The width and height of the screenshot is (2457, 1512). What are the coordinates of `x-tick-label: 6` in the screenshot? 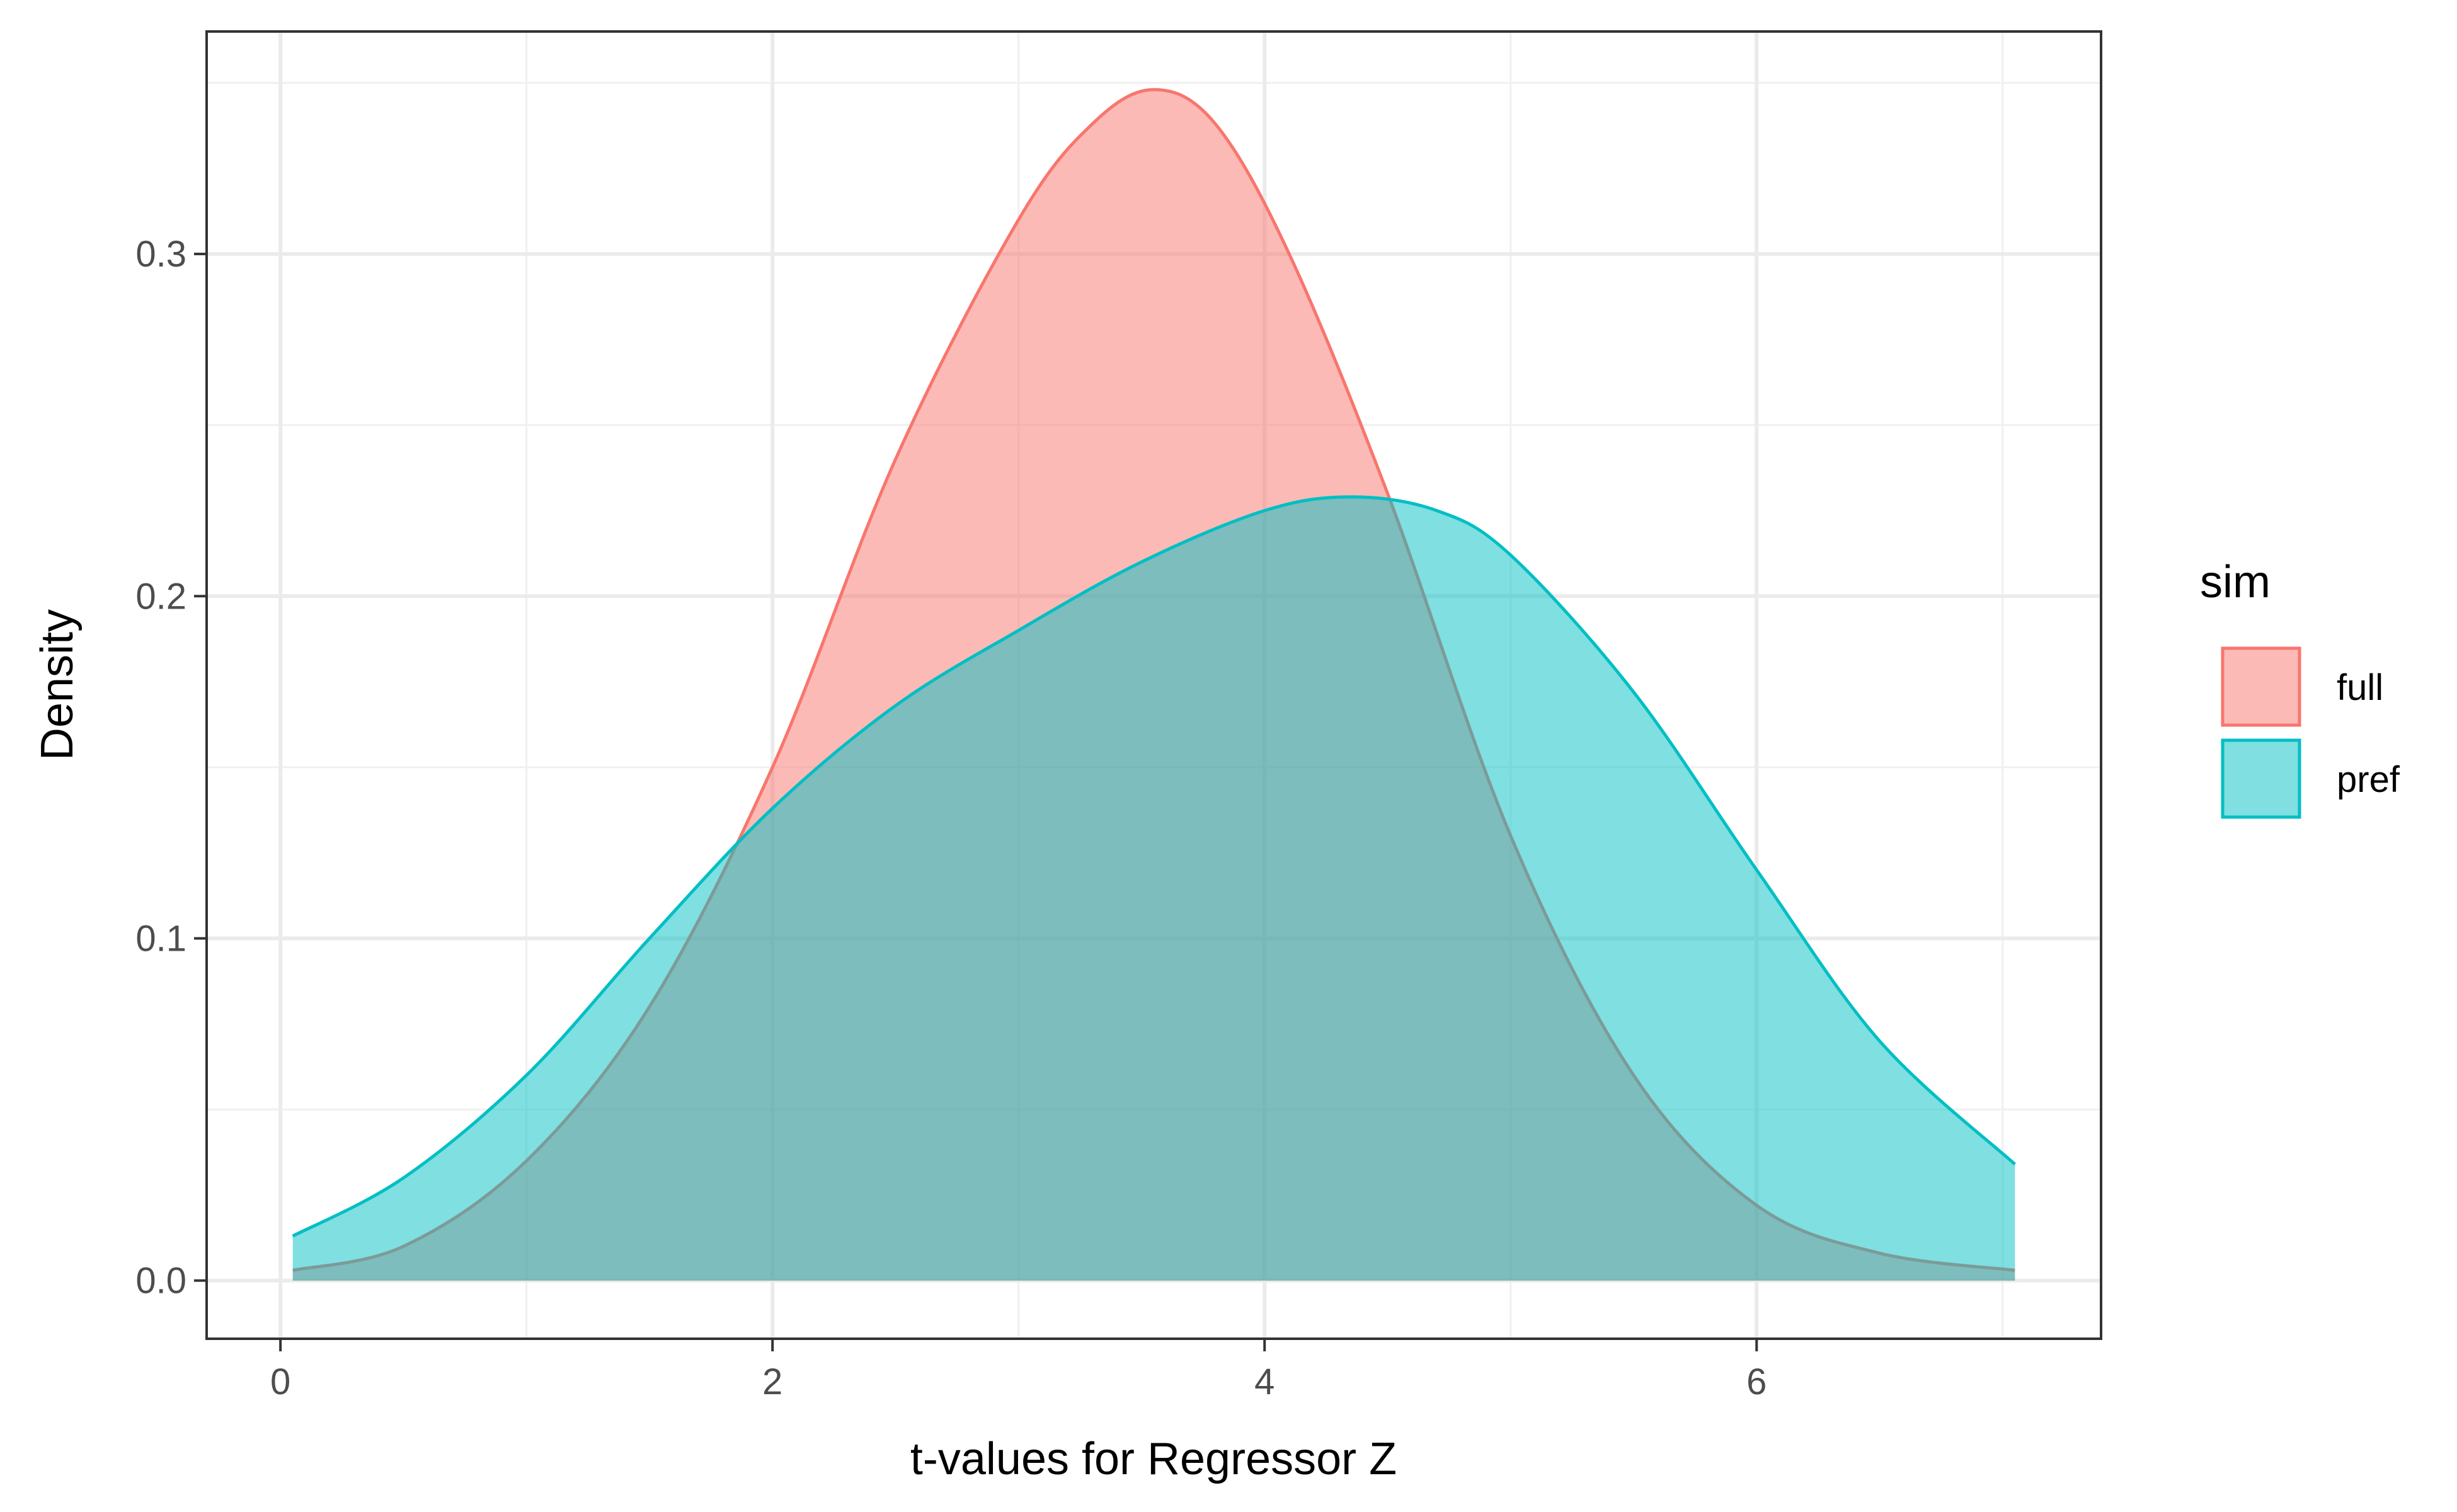 It's located at (1756, 1381).